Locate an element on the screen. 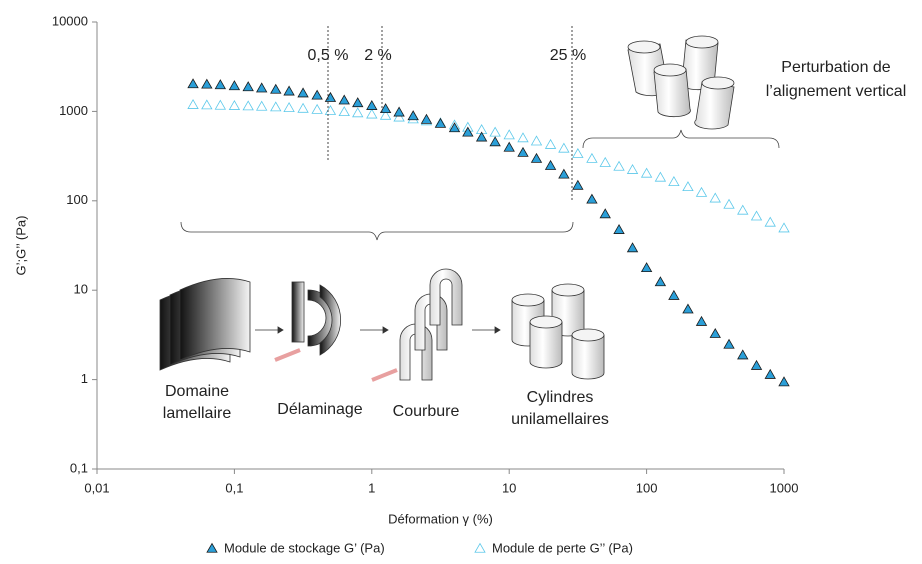  y-tick-label: 1000 is located at coordinates (73, 110).